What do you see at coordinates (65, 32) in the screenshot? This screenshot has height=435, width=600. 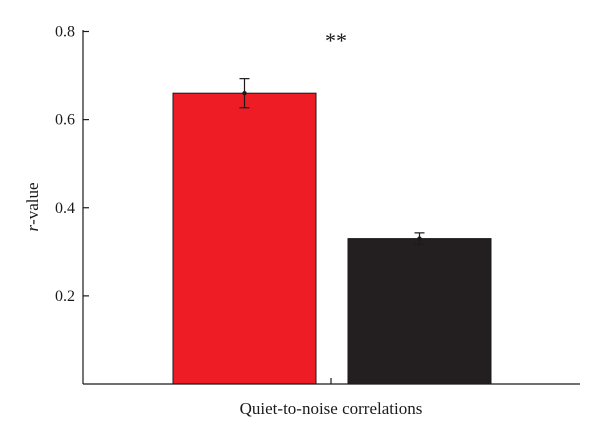 I see `y-tick-label: 0.8` at bounding box center [65, 32].